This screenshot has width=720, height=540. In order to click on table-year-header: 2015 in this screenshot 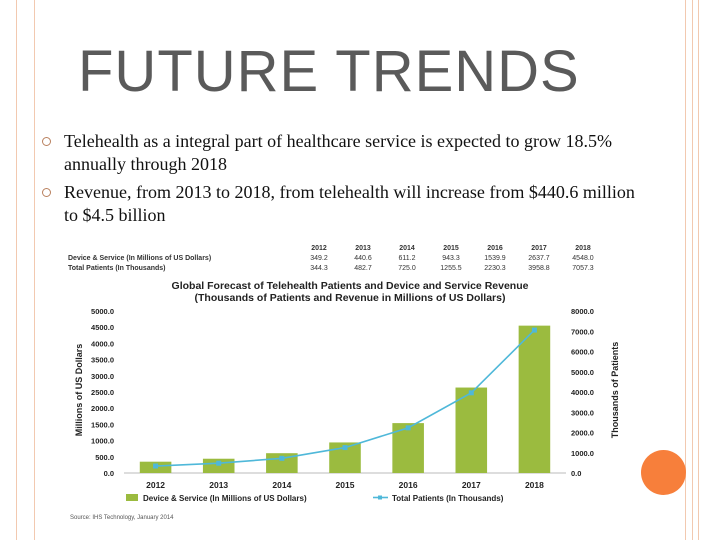, I will do `click(451, 248)`.